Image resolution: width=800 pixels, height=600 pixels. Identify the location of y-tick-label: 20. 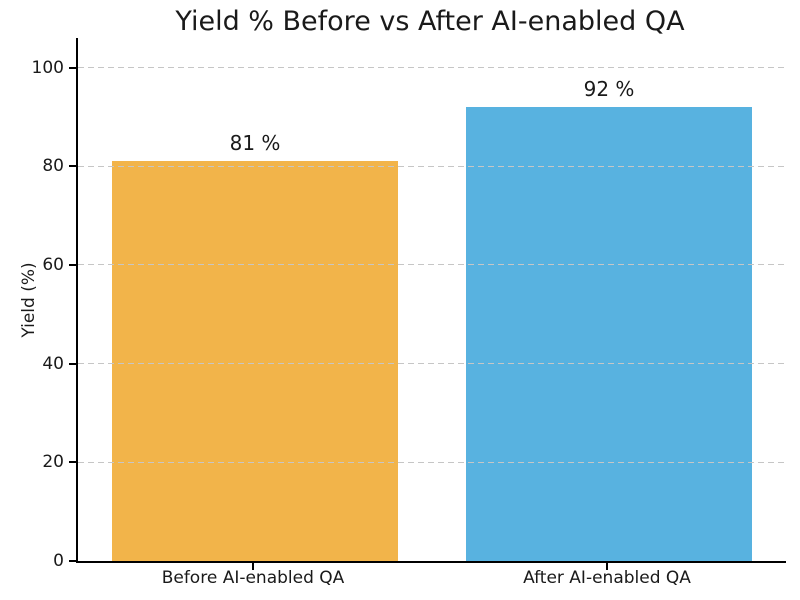
(53, 462).